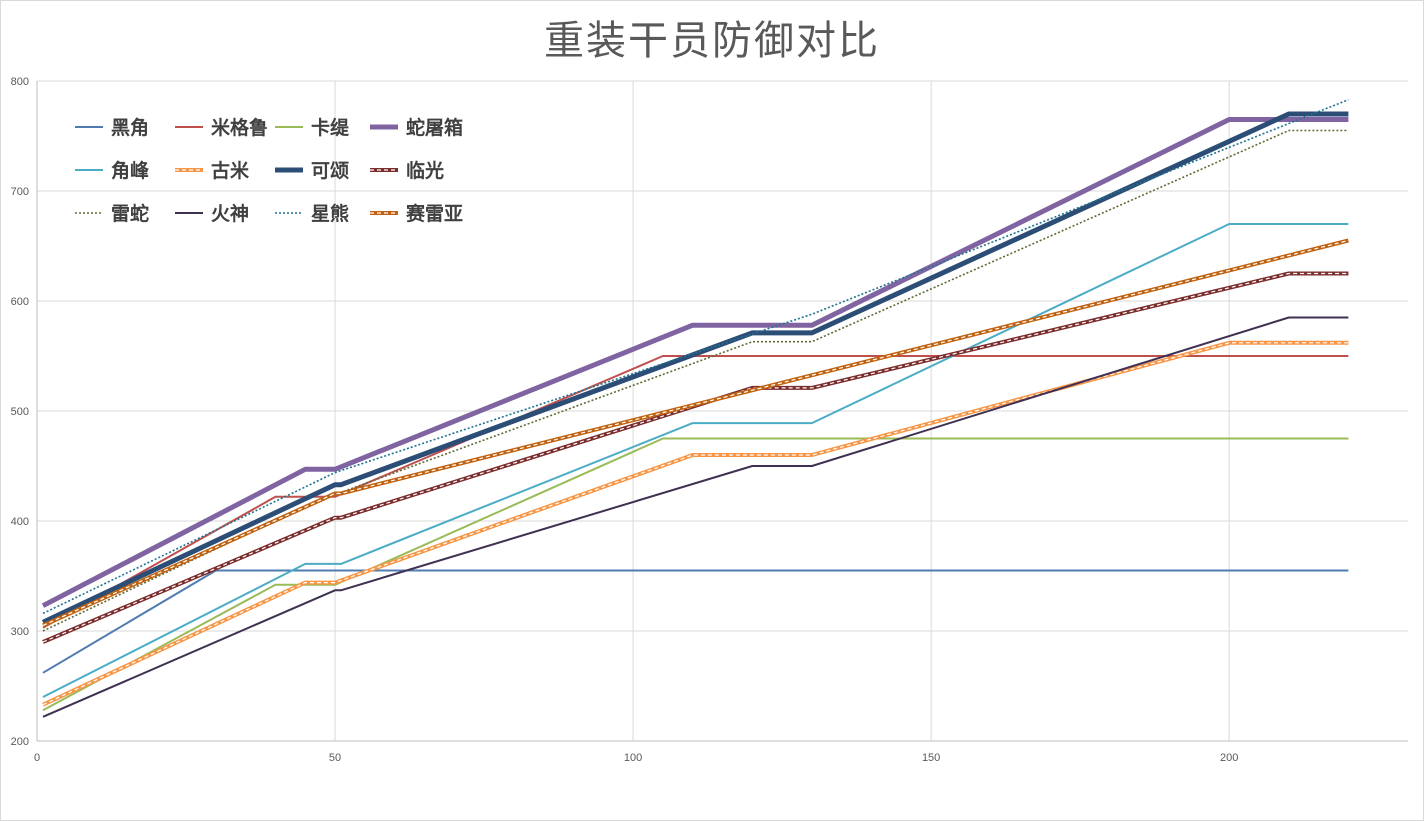  I want to click on legend-label: 古米, so click(230, 170).